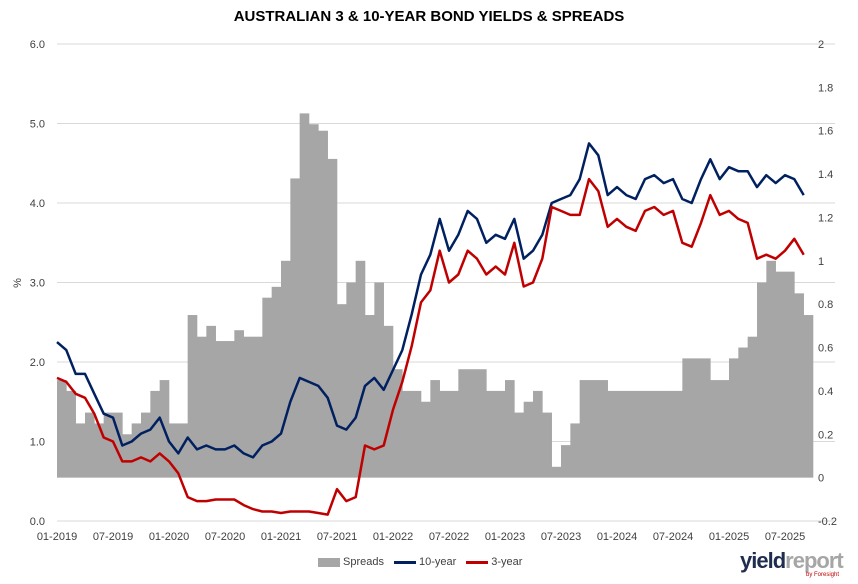  What do you see at coordinates (561, 537) in the screenshot?
I see `x-tick-label: 07-2023` at bounding box center [561, 537].